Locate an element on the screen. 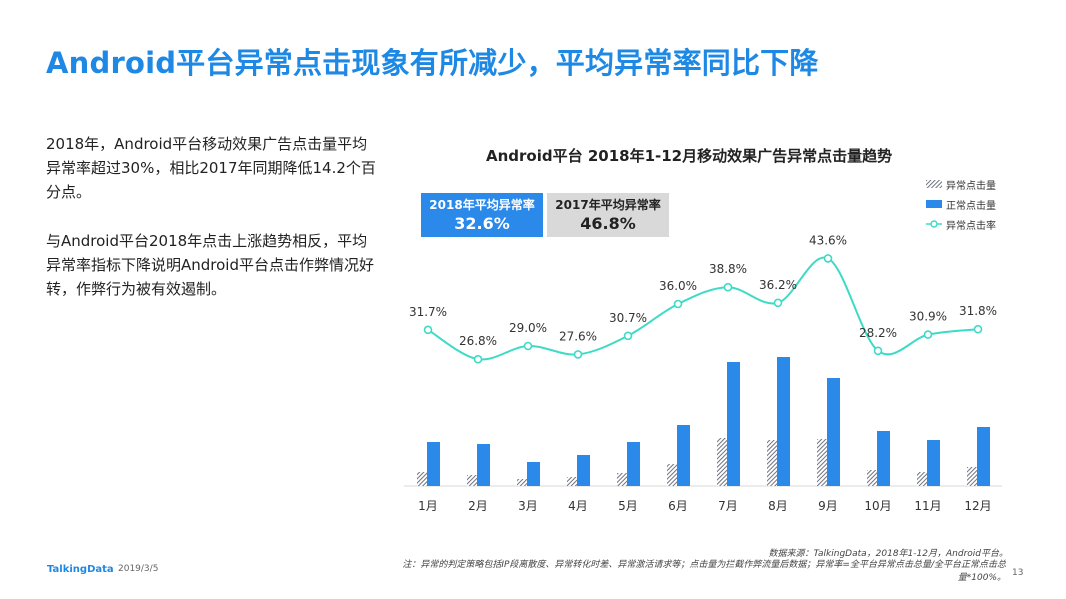 This screenshot has height=599, width=1066. legend-item-rate: 异常点击率 is located at coordinates (961, 224).